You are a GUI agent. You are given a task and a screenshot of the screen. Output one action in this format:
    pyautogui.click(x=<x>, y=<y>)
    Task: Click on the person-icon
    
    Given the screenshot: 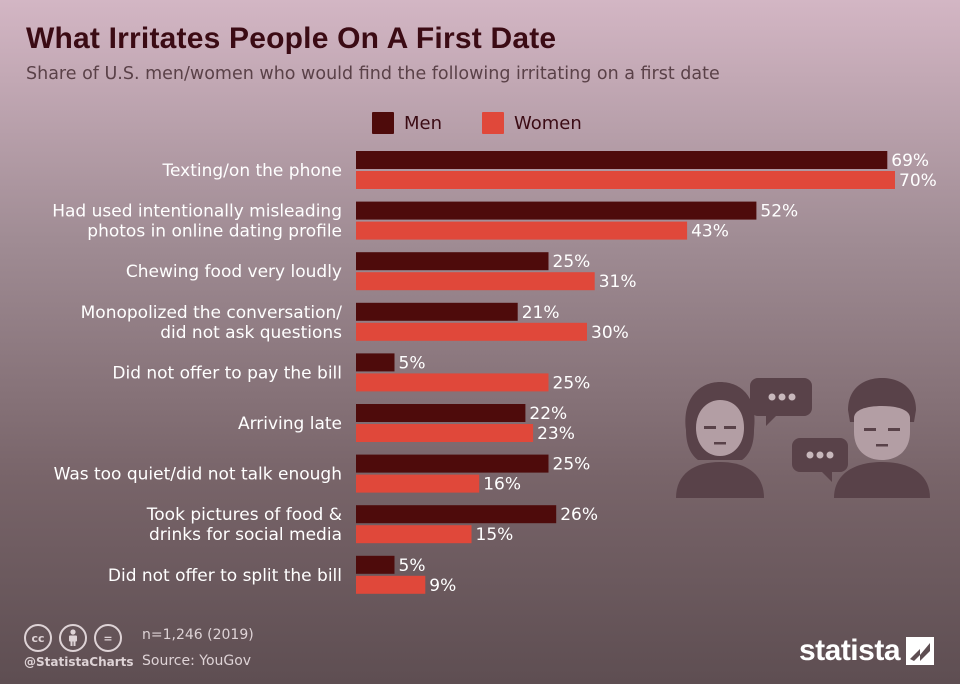 What is the action you would take?
    pyautogui.click(x=73, y=637)
    